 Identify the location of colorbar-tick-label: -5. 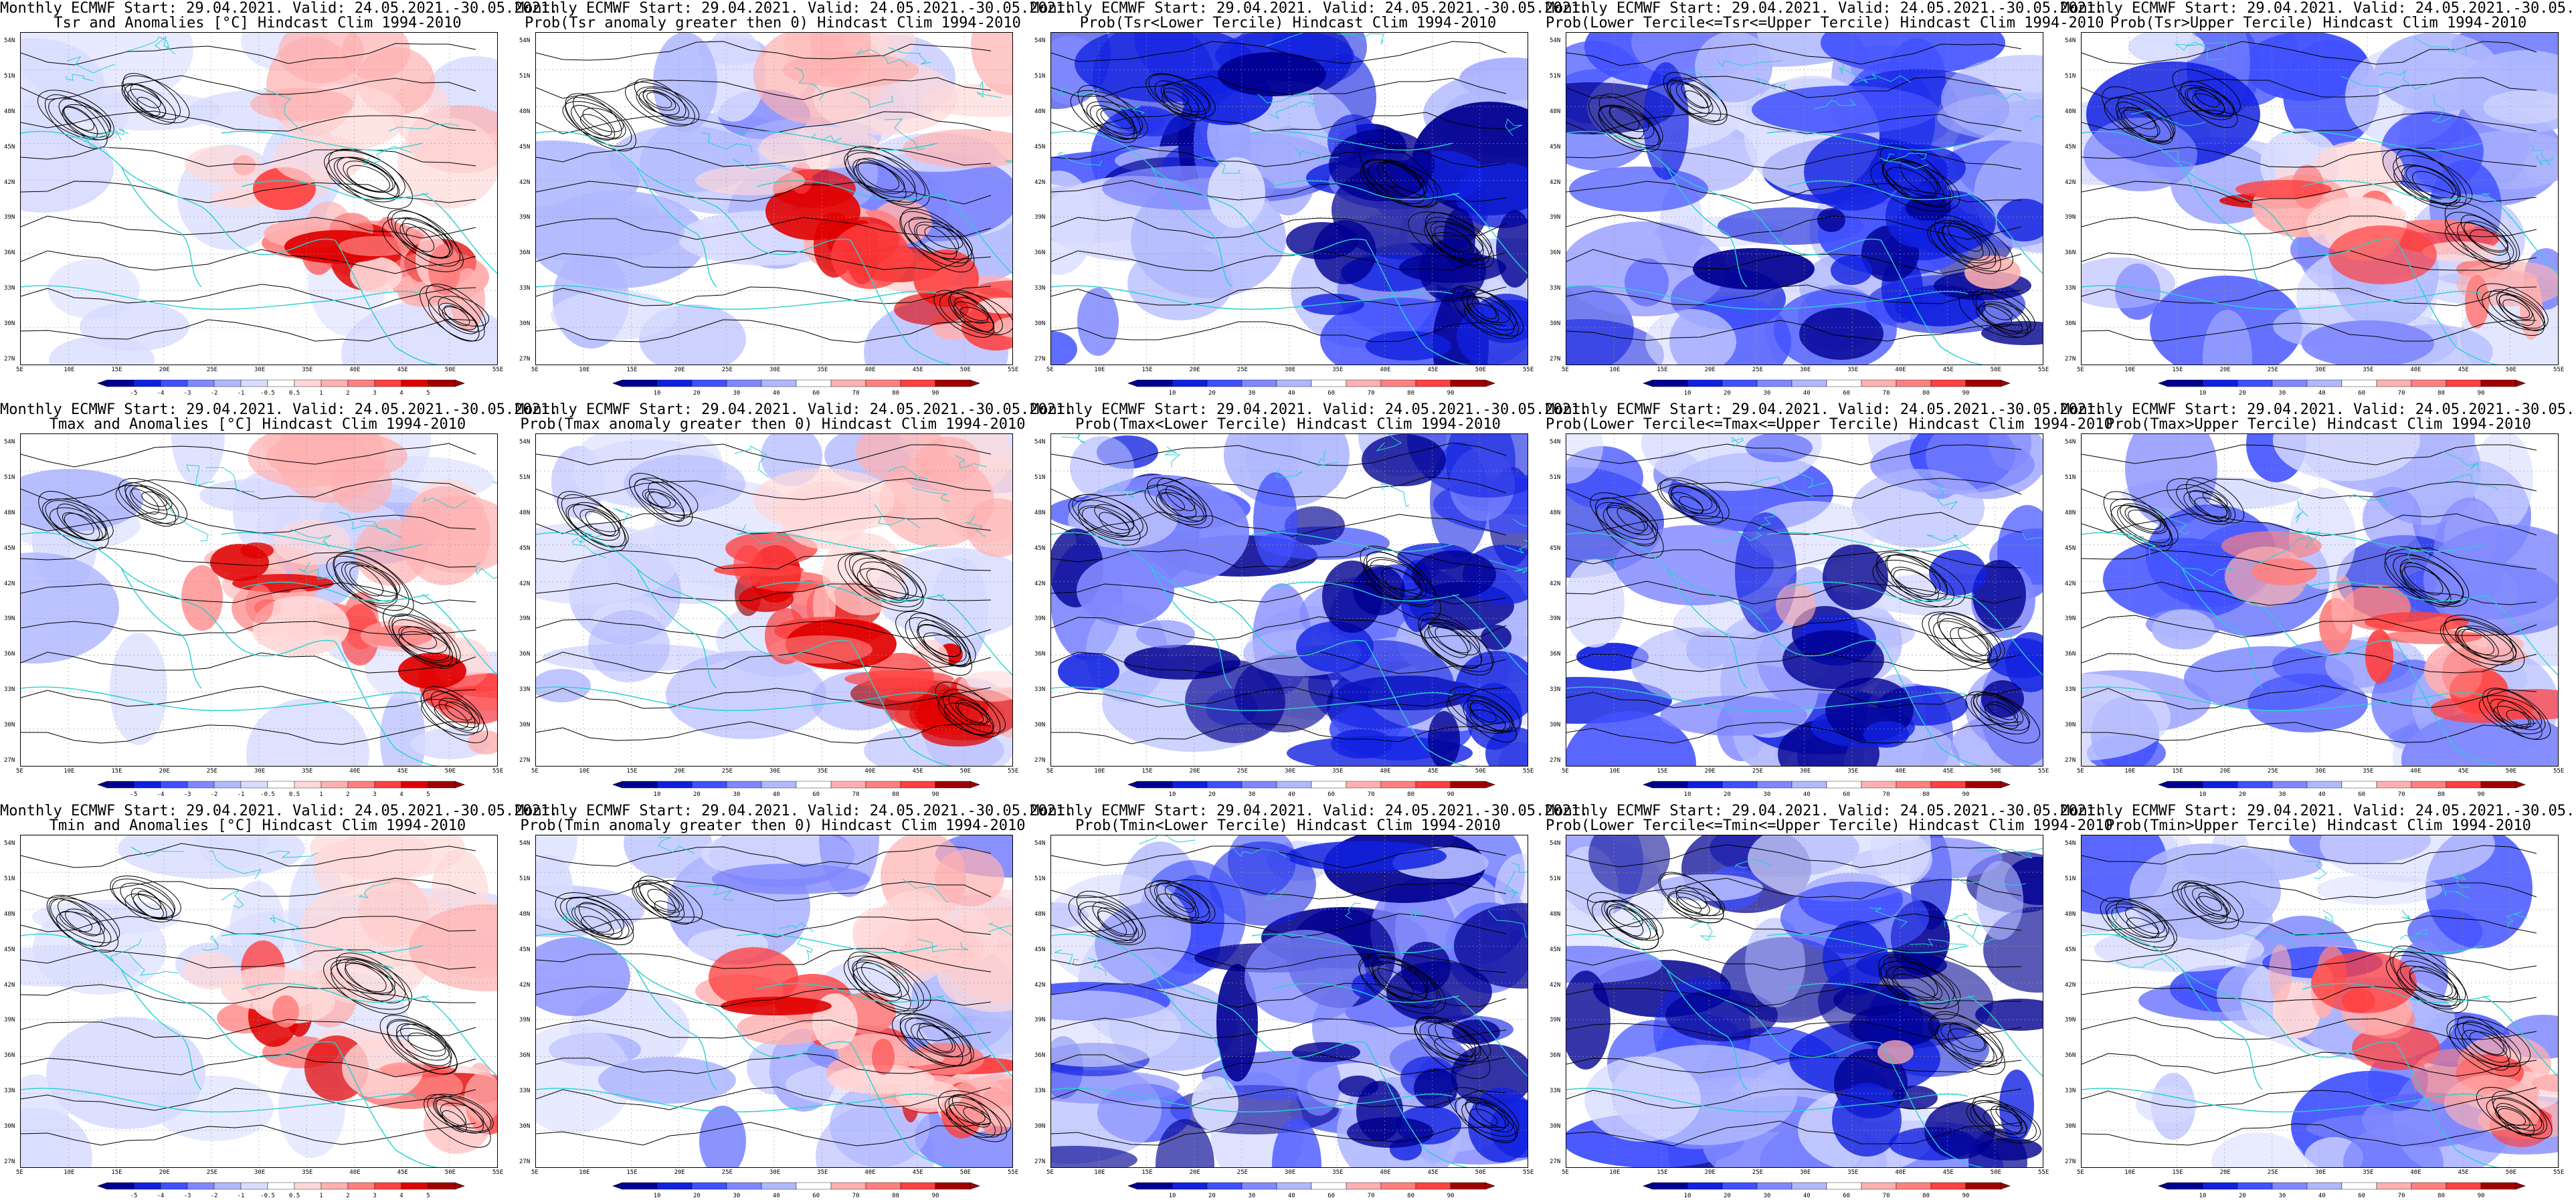
(134, 393).